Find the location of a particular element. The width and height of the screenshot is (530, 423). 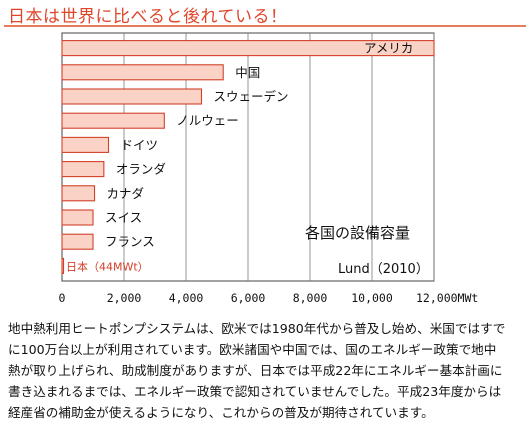

bar-label: 中国 is located at coordinates (247, 72).